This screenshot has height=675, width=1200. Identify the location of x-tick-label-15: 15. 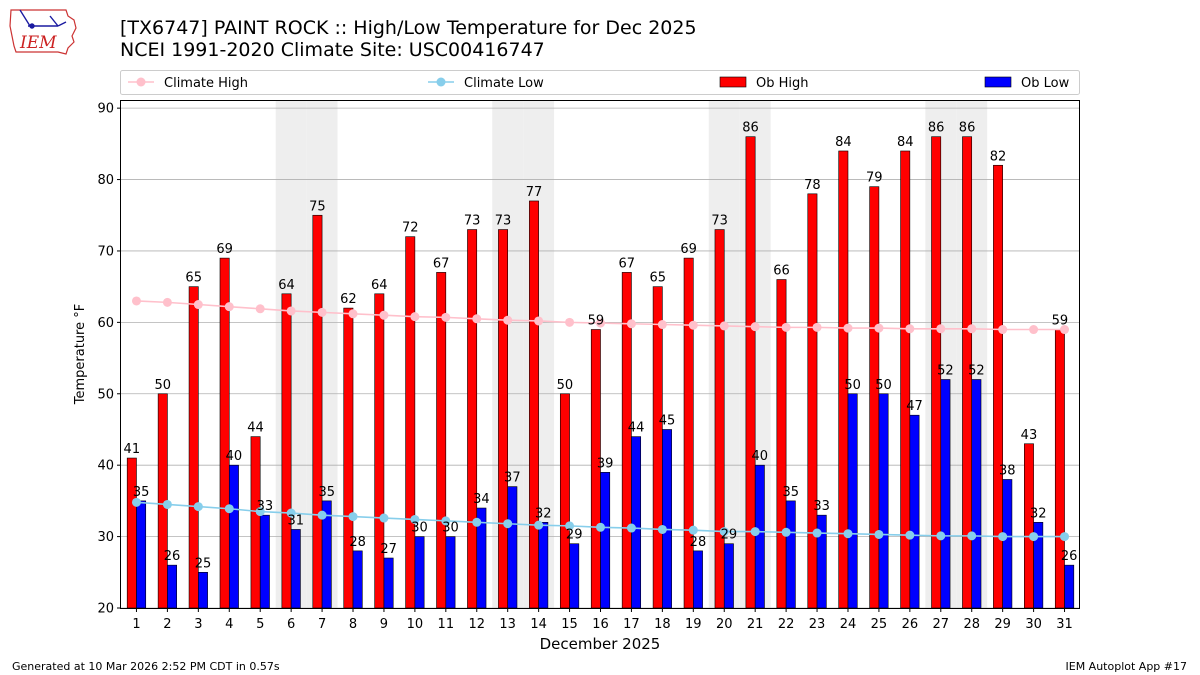
(569, 624).